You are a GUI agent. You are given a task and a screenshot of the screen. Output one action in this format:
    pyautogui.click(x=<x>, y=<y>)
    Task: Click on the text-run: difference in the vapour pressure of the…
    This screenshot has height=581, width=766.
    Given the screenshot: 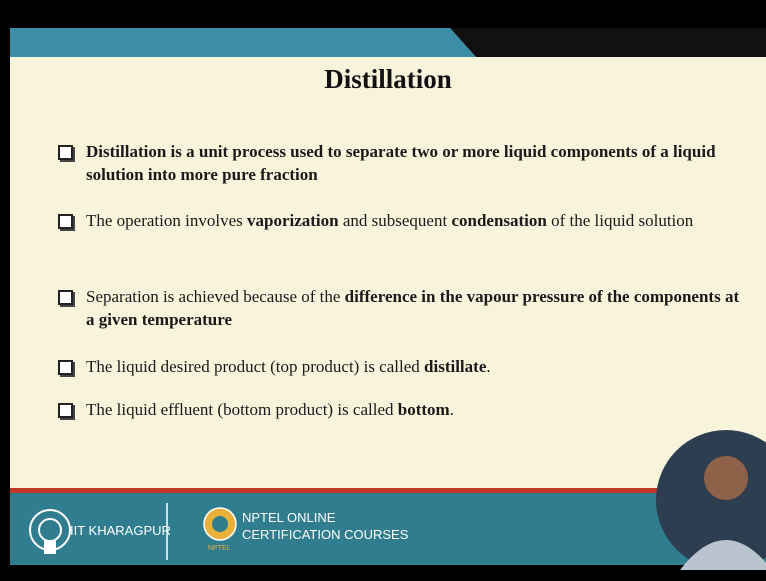 What is the action you would take?
    pyautogui.click(x=413, y=308)
    